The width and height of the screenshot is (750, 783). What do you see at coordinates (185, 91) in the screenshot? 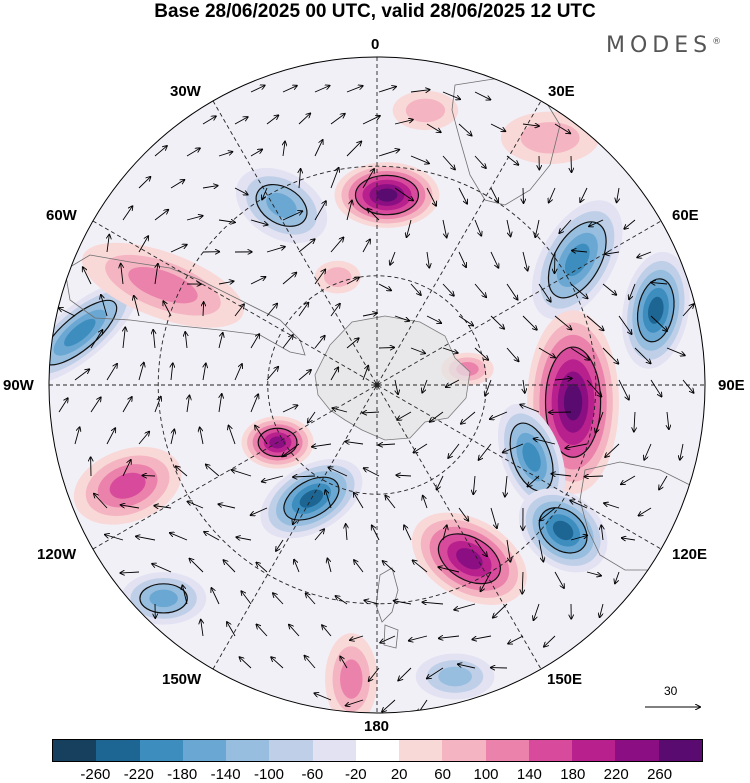
I see `lon-label-30w: 30W` at bounding box center [185, 91].